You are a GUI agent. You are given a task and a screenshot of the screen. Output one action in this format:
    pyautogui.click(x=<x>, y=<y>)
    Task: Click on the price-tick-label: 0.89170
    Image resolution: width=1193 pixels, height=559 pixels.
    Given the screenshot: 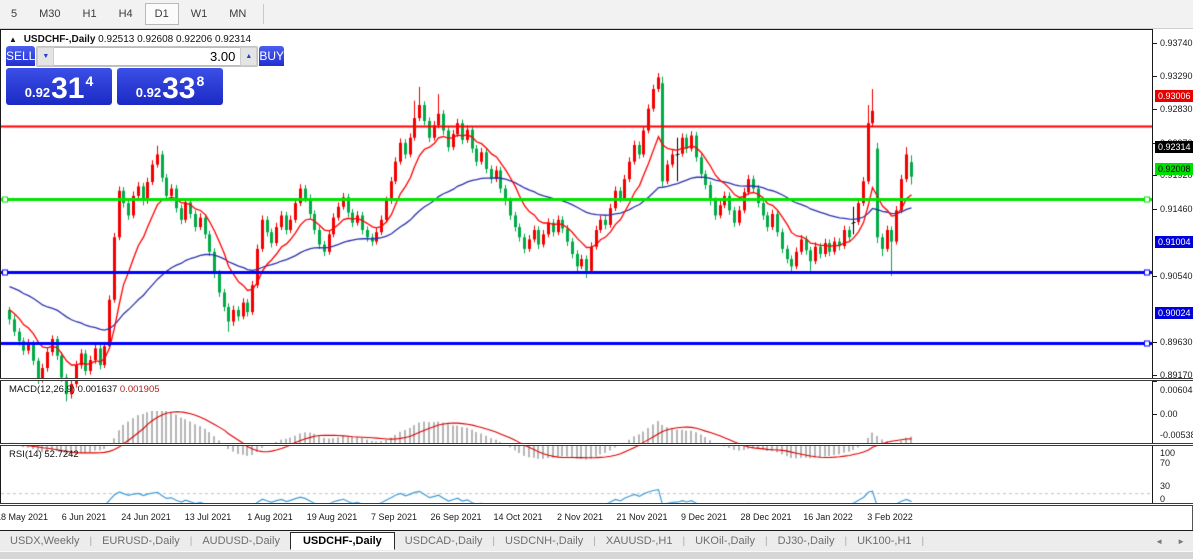 What is the action you would take?
    pyautogui.click(x=1176, y=375)
    